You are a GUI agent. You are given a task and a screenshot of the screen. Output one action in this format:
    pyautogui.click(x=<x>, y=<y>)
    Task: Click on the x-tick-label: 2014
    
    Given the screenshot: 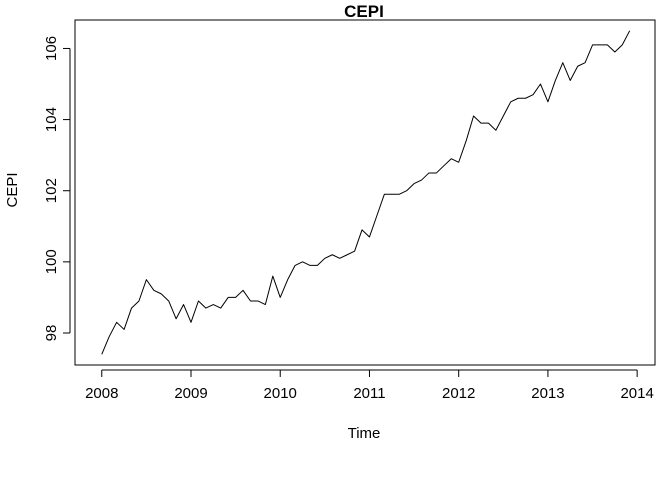 What is the action you would take?
    pyautogui.click(x=636, y=393)
    